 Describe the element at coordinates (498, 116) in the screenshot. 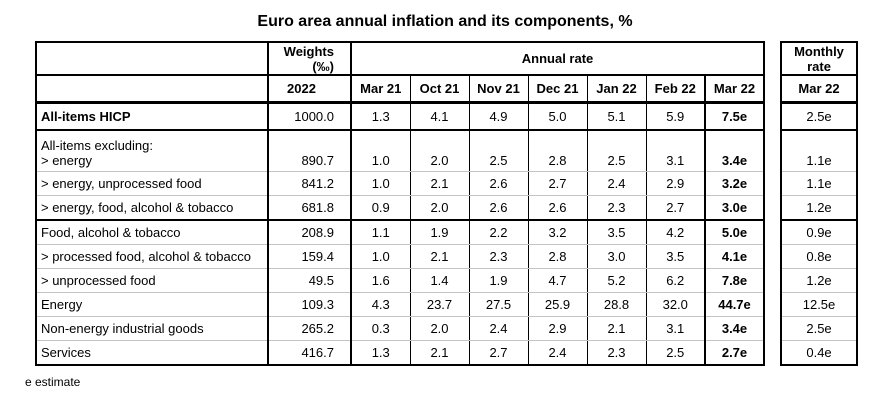

I see `annual-value: 4.9` at that location.